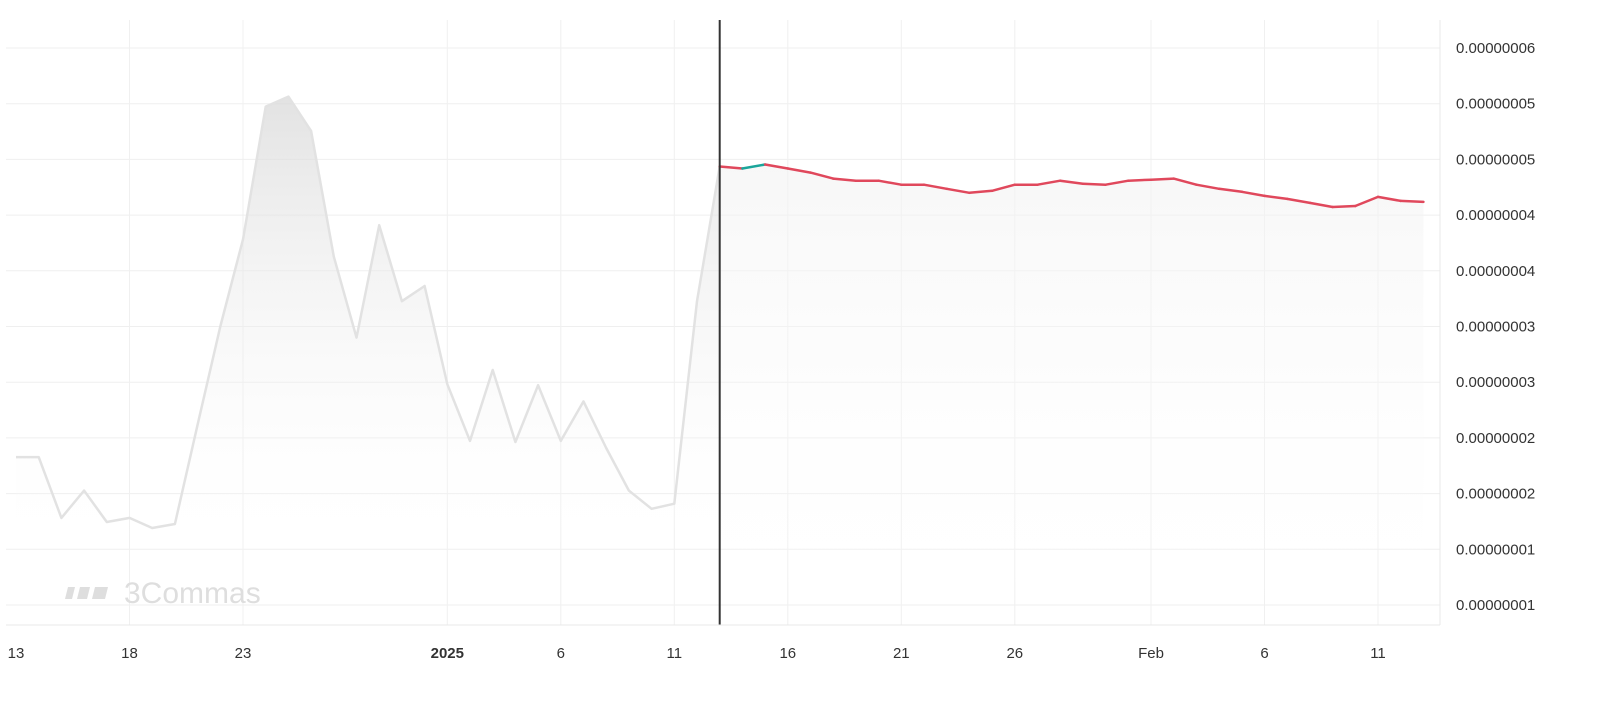 The image size is (1600, 723). What do you see at coordinates (1014, 653) in the screenshot?
I see `x-tick-label: 26` at bounding box center [1014, 653].